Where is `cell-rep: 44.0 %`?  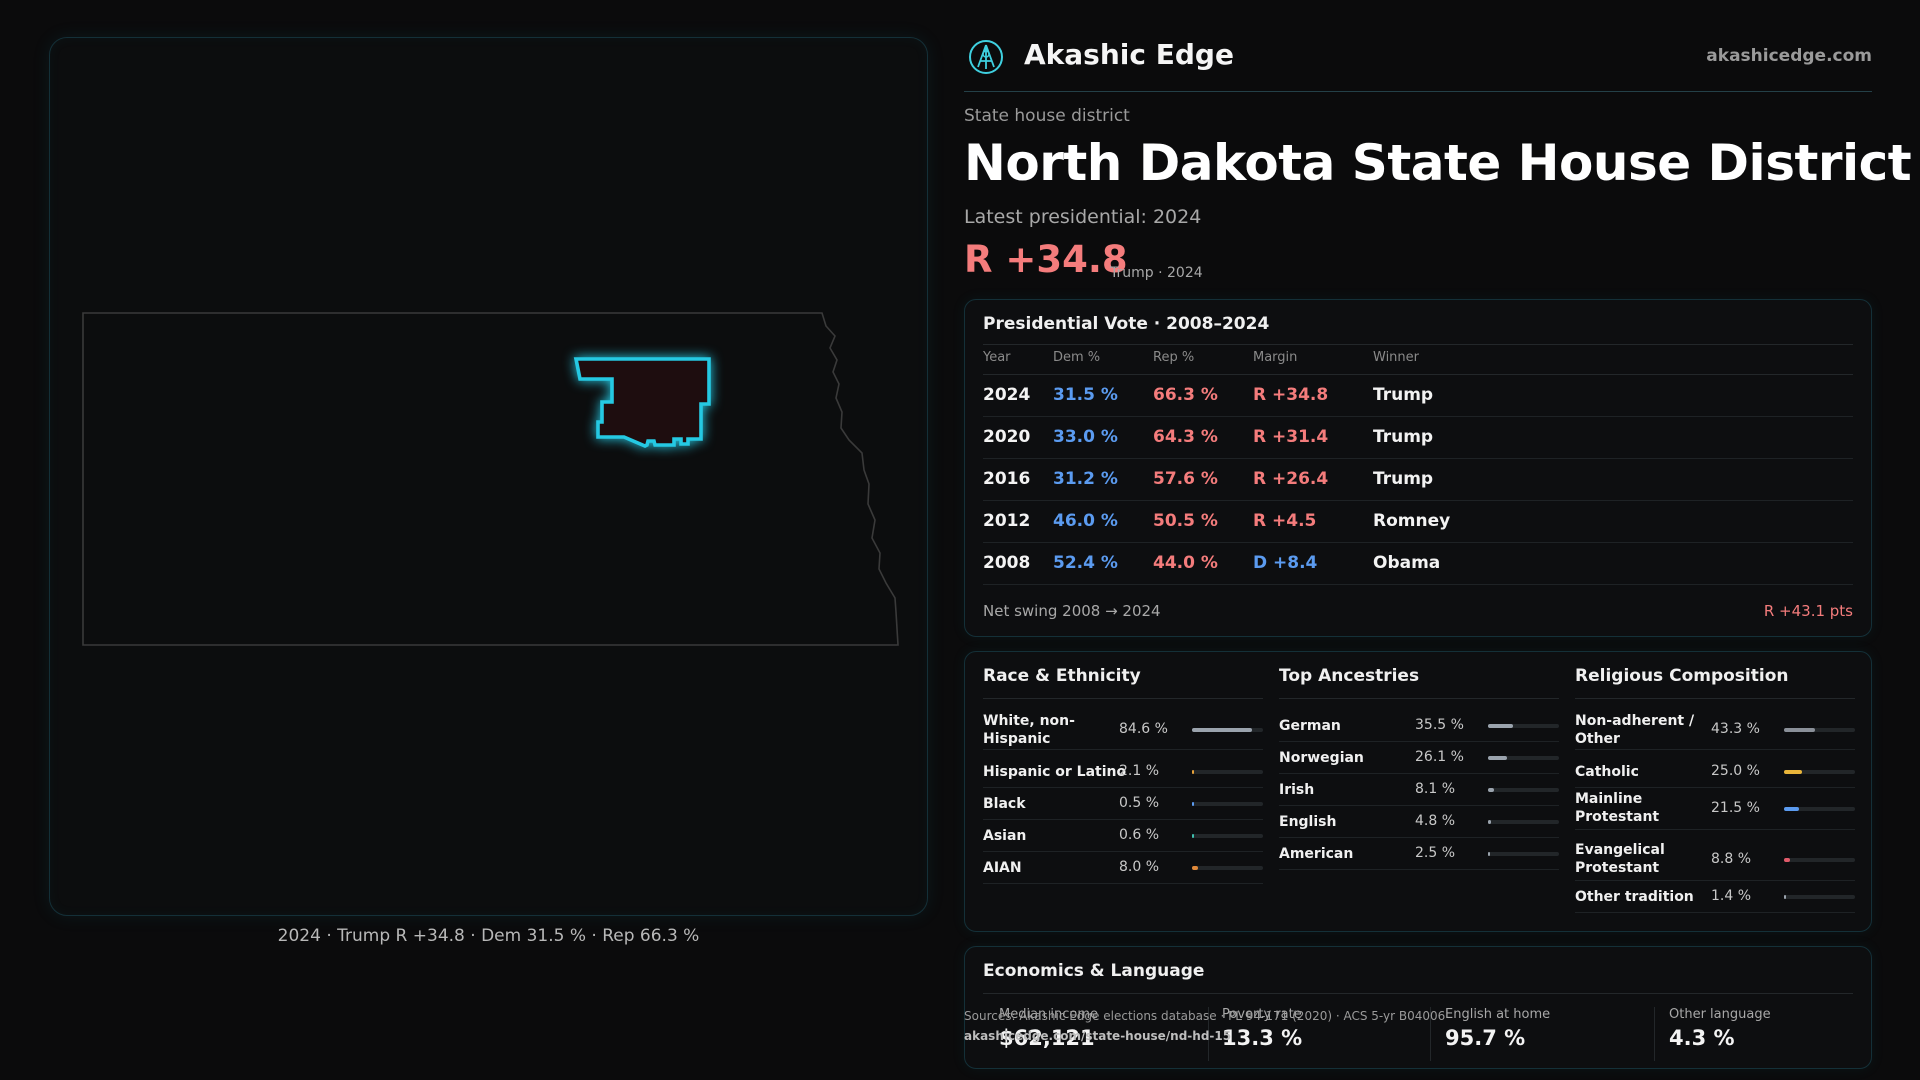
cell-rep: 44.0 % is located at coordinates (1185, 563).